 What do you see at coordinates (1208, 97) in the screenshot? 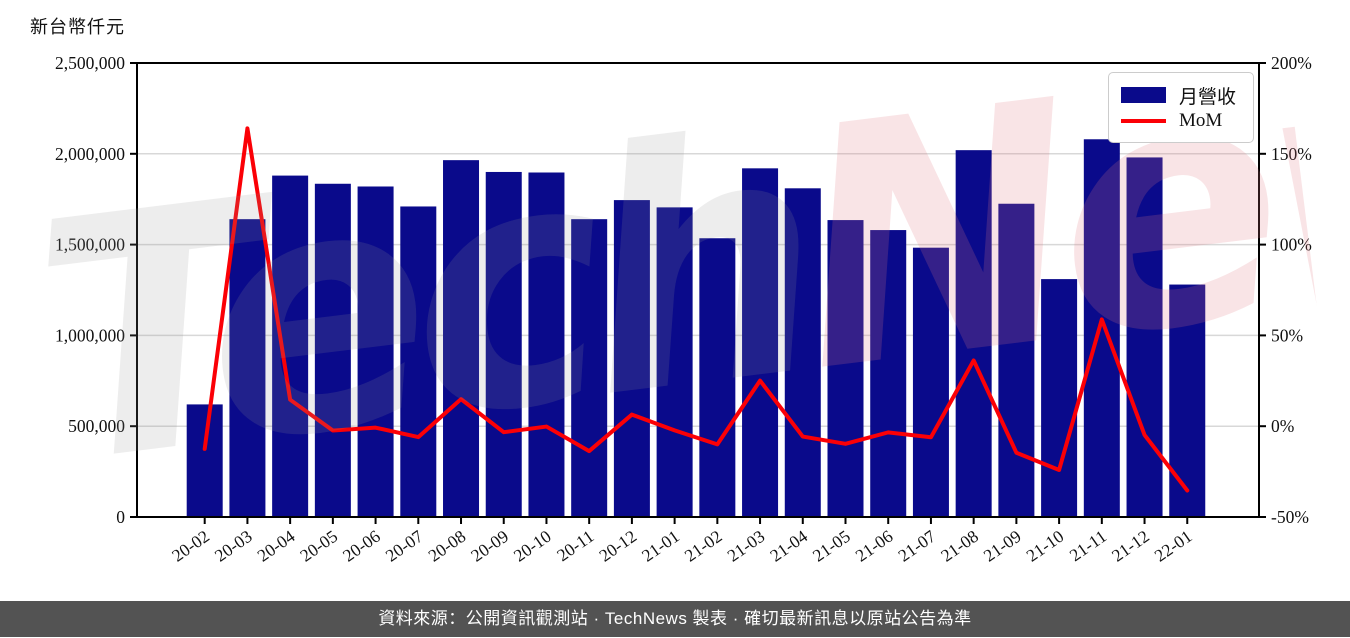
I see `legend-label-revenue: 月營收` at bounding box center [1208, 97].